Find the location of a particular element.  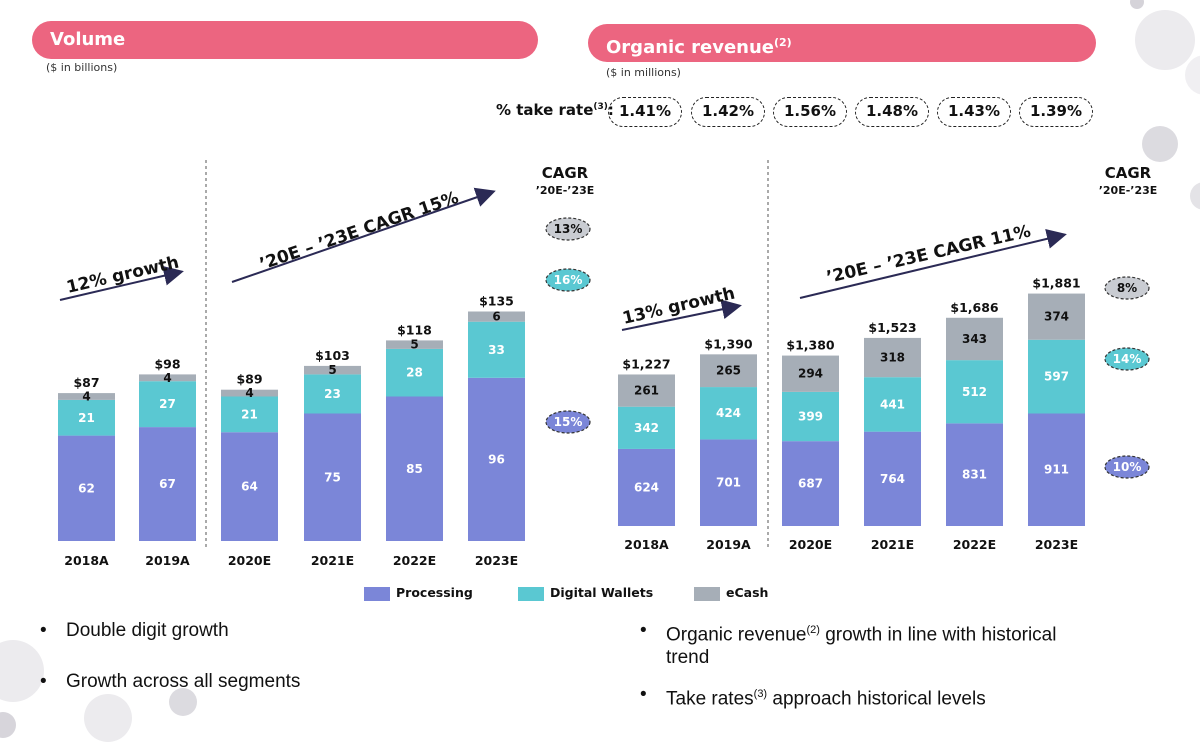

volume-category-label: 2018A is located at coordinates (86, 560).